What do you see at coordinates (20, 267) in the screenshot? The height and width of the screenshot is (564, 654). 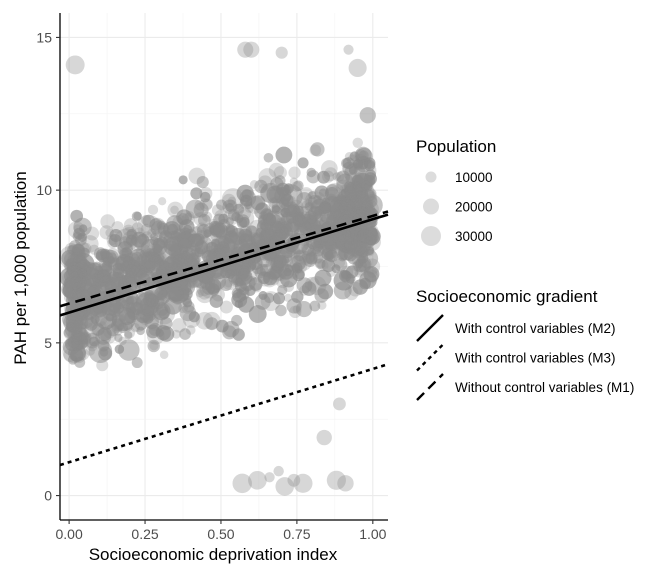 I see `y-axis-title: PAH per 1,000 population` at bounding box center [20, 267].